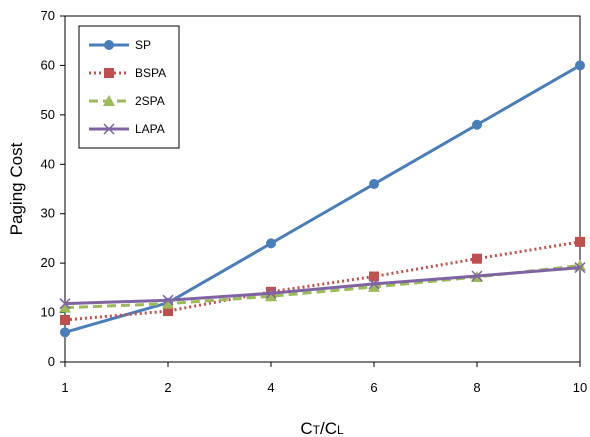 Image resolution: width=590 pixels, height=437 pixels. Describe the element at coordinates (373, 387) in the screenshot. I see `x-tick-label: 6` at that location.